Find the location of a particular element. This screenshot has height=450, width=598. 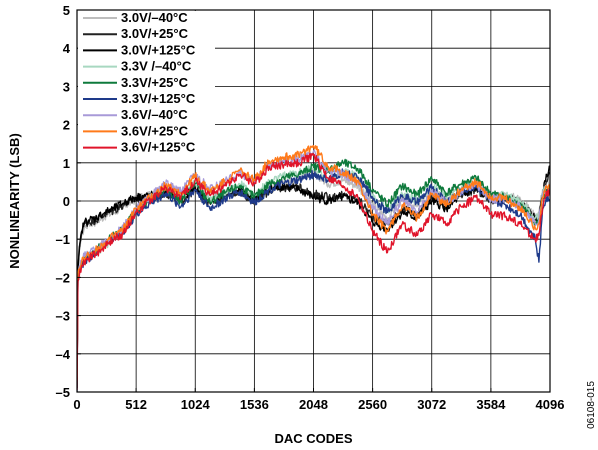

legend-label: 3.0V/+25°C is located at coordinates (155, 33).